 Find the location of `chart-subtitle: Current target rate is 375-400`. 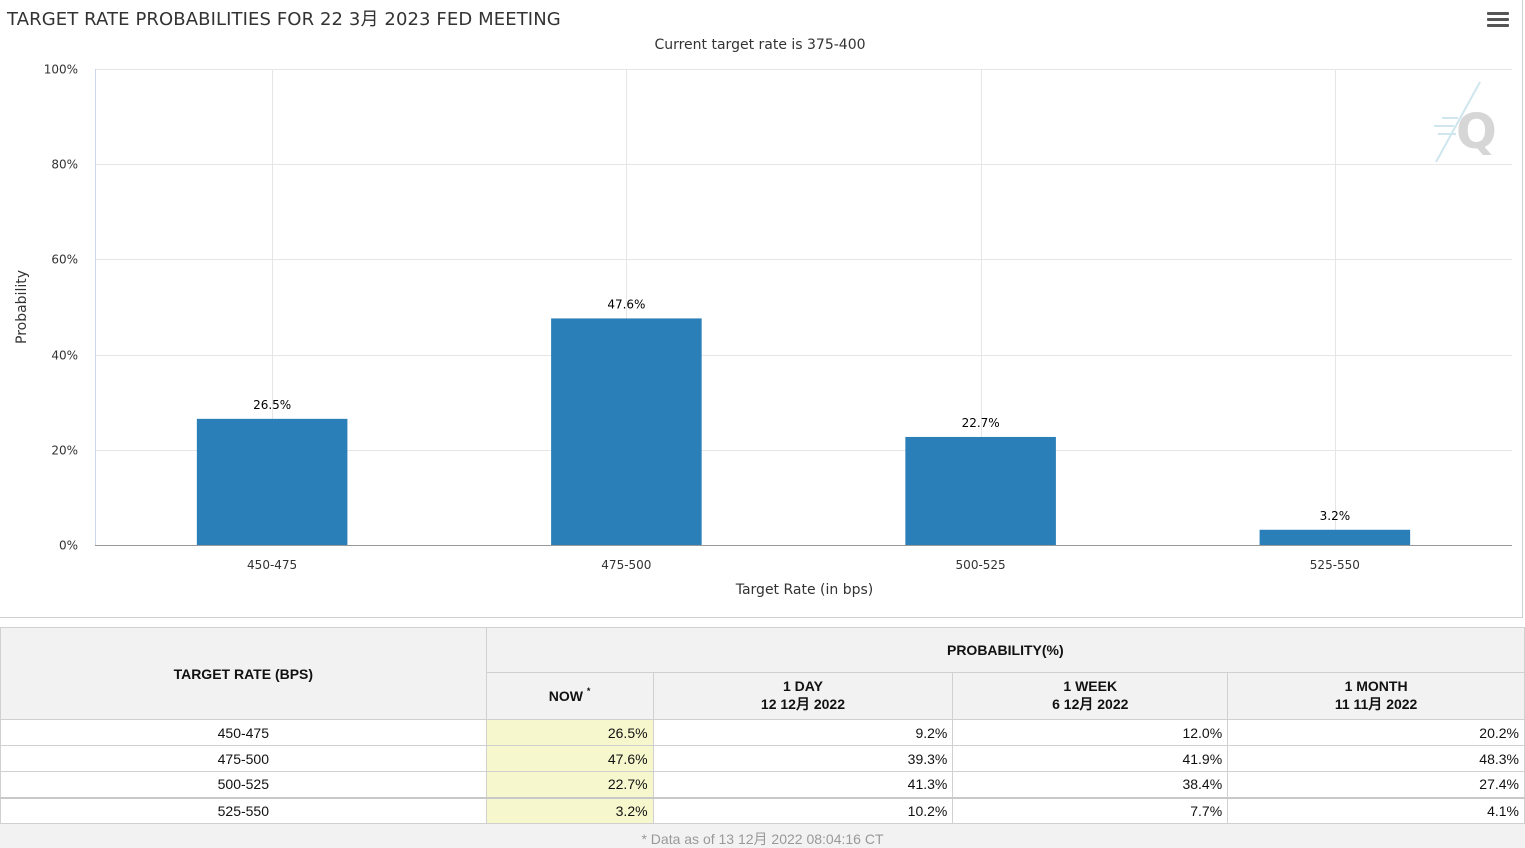

chart-subtitle: Current target rate is 375-400 is located at coordinates (760, 45).